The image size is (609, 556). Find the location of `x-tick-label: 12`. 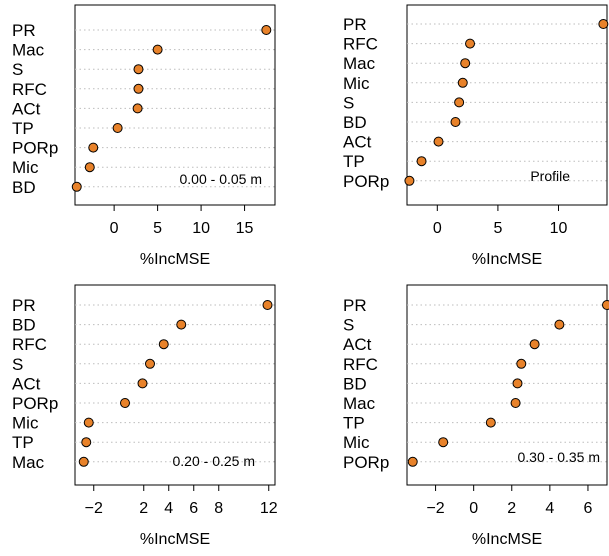

x-tick-label: 12 is located at coordinates (269, 508).